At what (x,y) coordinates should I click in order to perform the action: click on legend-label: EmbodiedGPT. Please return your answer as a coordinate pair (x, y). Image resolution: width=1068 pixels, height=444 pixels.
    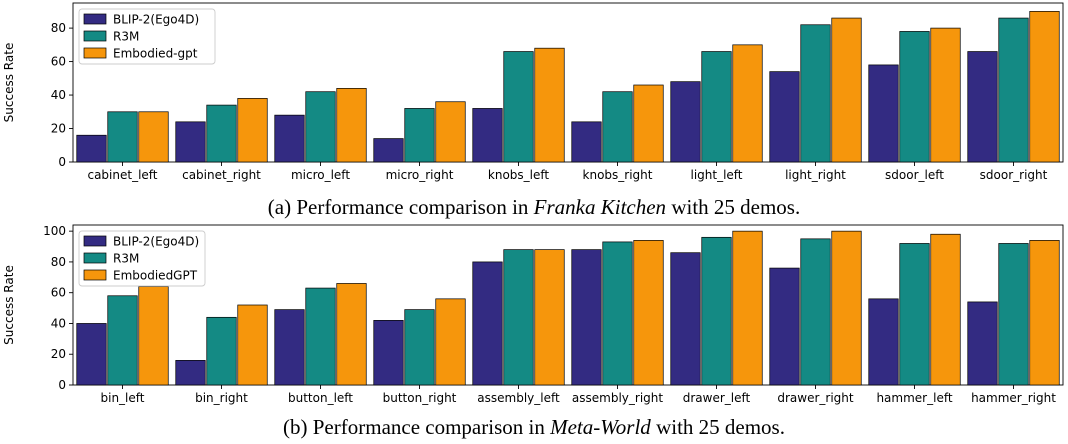
    Looking at the image, I should click on (155, 276).